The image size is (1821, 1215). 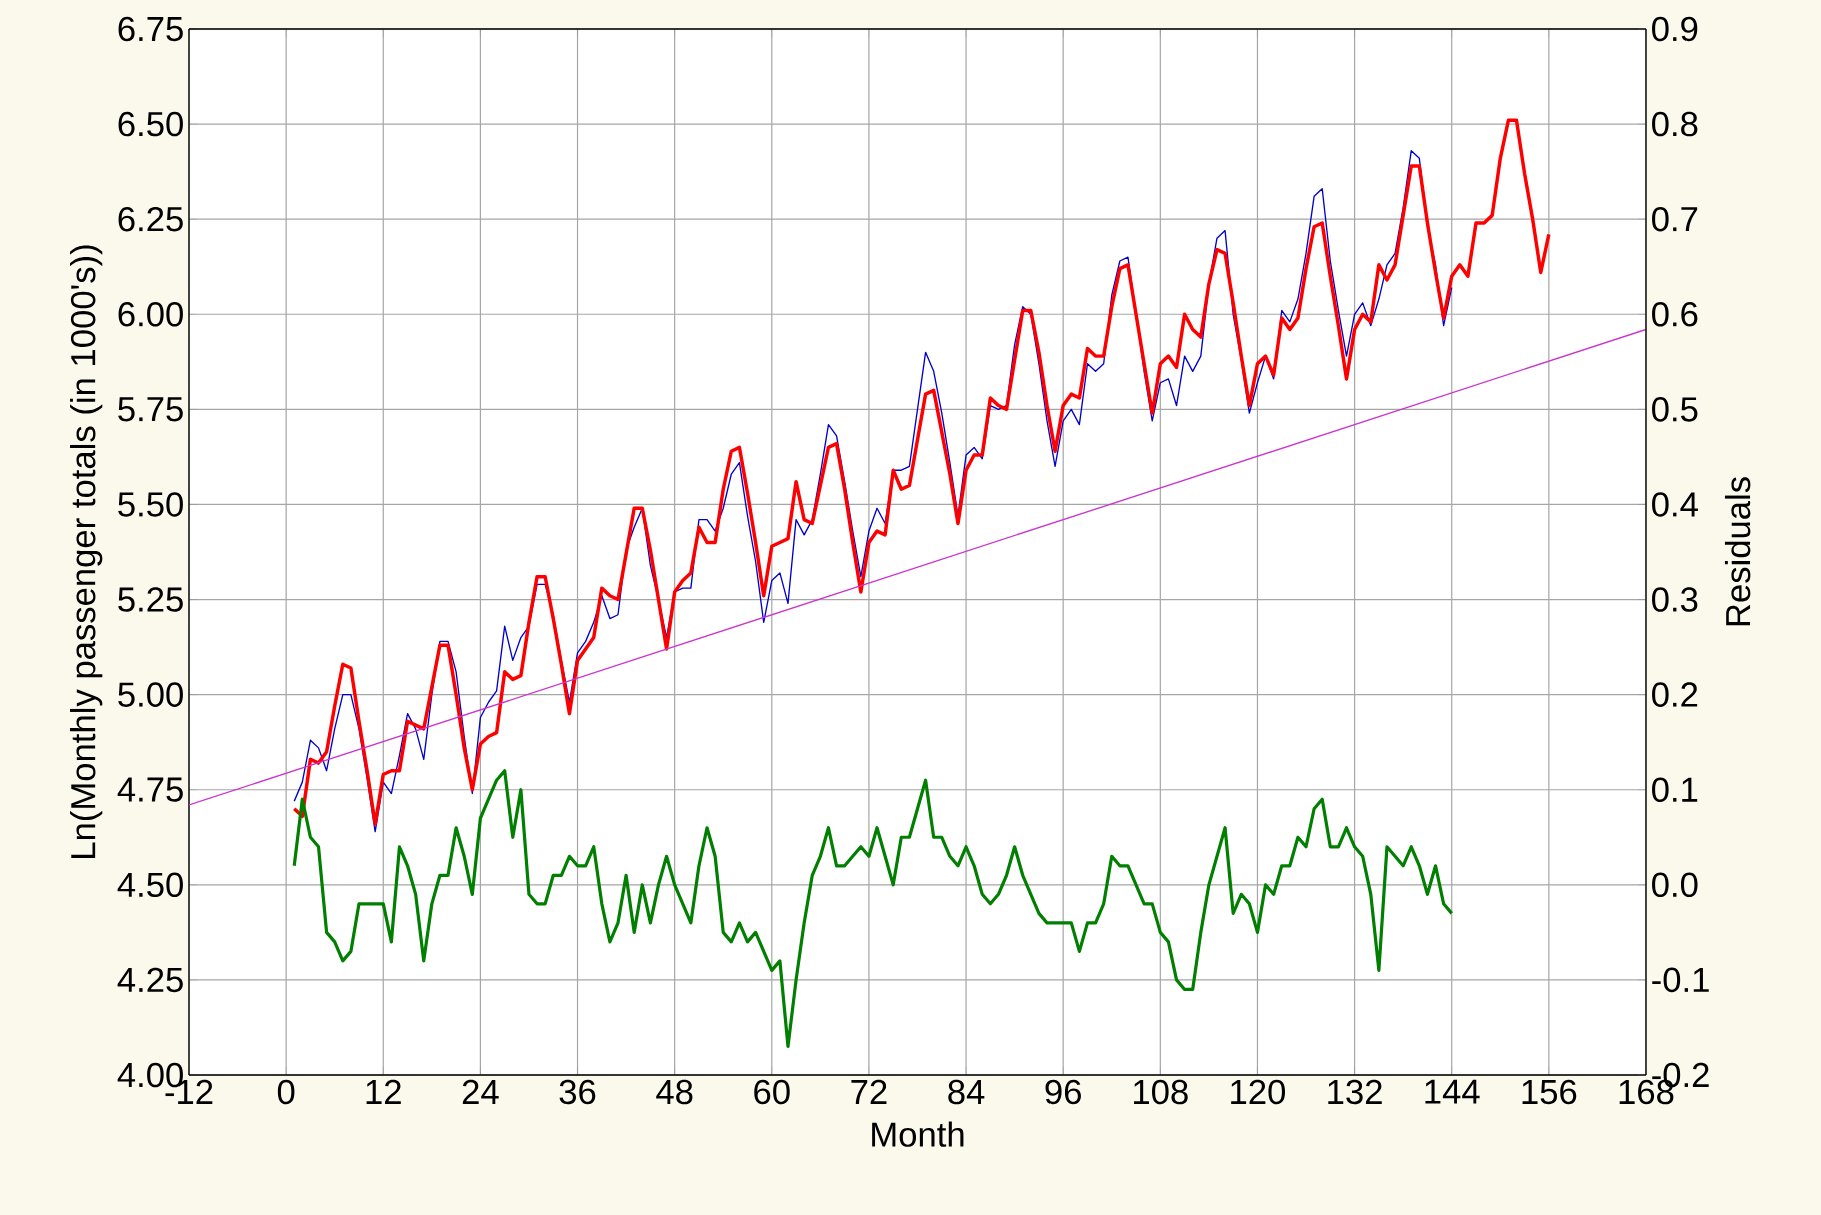 What do you see at coordinates (150, 599) in the screenshot?
I see `y-tick-label: 5.25` at bounding box center [150, 599].